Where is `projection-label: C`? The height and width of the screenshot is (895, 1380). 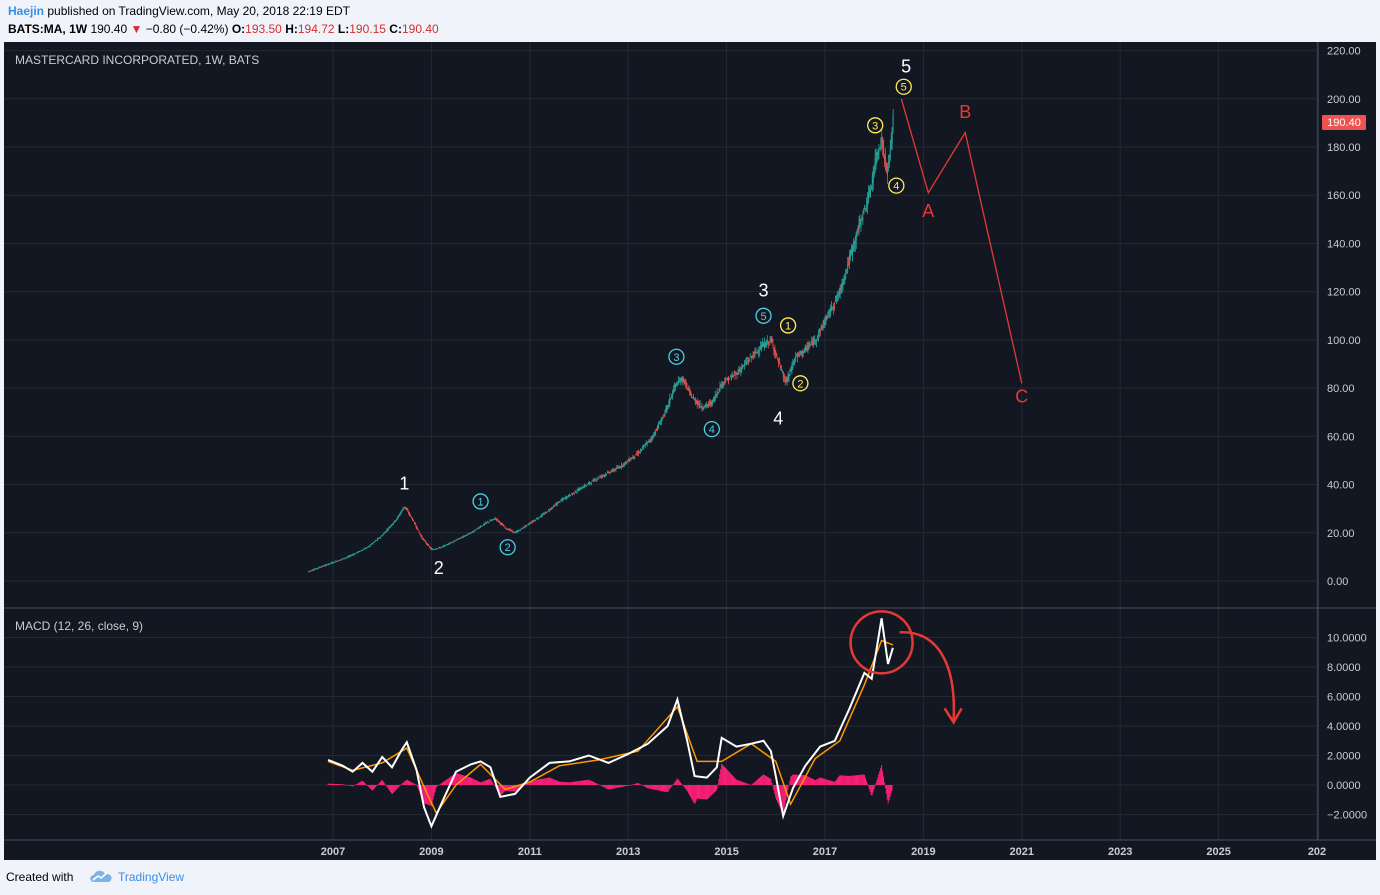
projection-label: C is located at coordinates (1021, 397).